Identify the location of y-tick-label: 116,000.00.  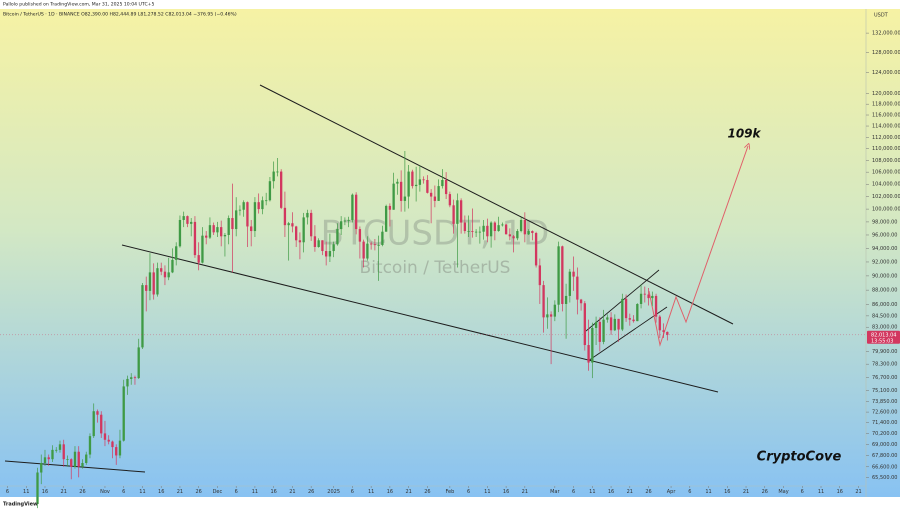
(886, 116).